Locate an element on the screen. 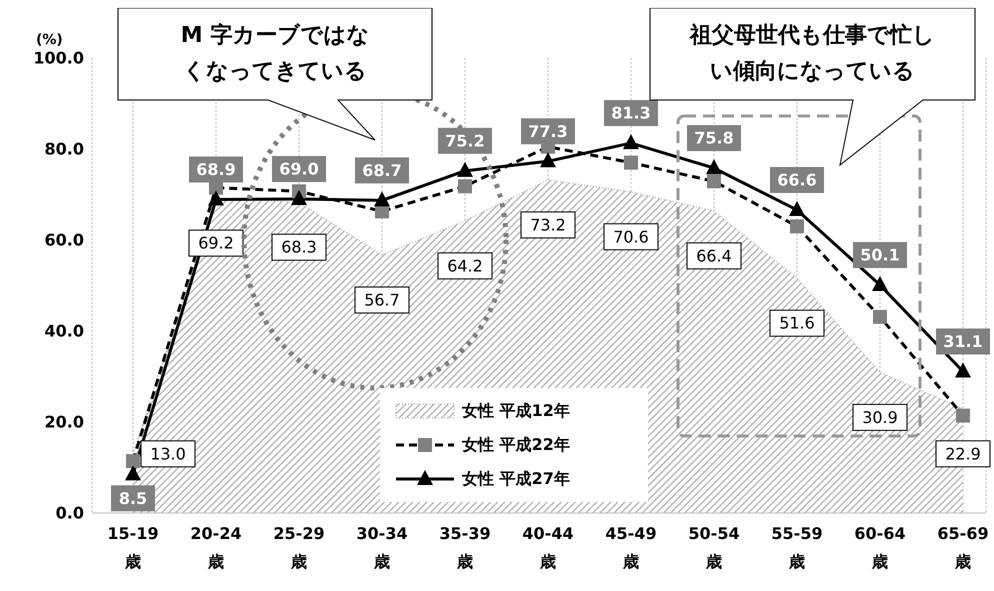 The width and height of the screenshot is (994, 591). data-label: 69.0 is located at coordinates (299, 169).